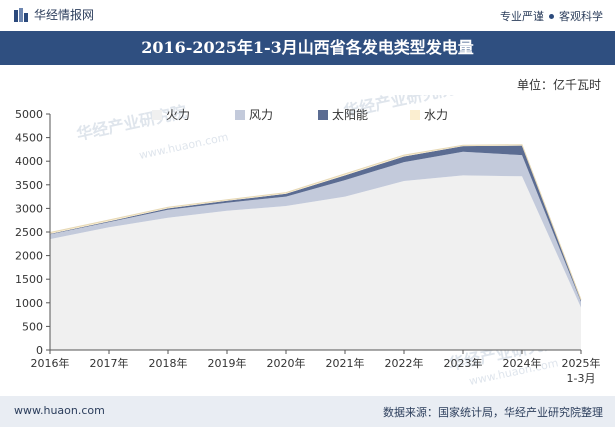  Describe the element at coordinates (345, 363) in the screenshot. I see `x-tick-label: 2021年` at that location.